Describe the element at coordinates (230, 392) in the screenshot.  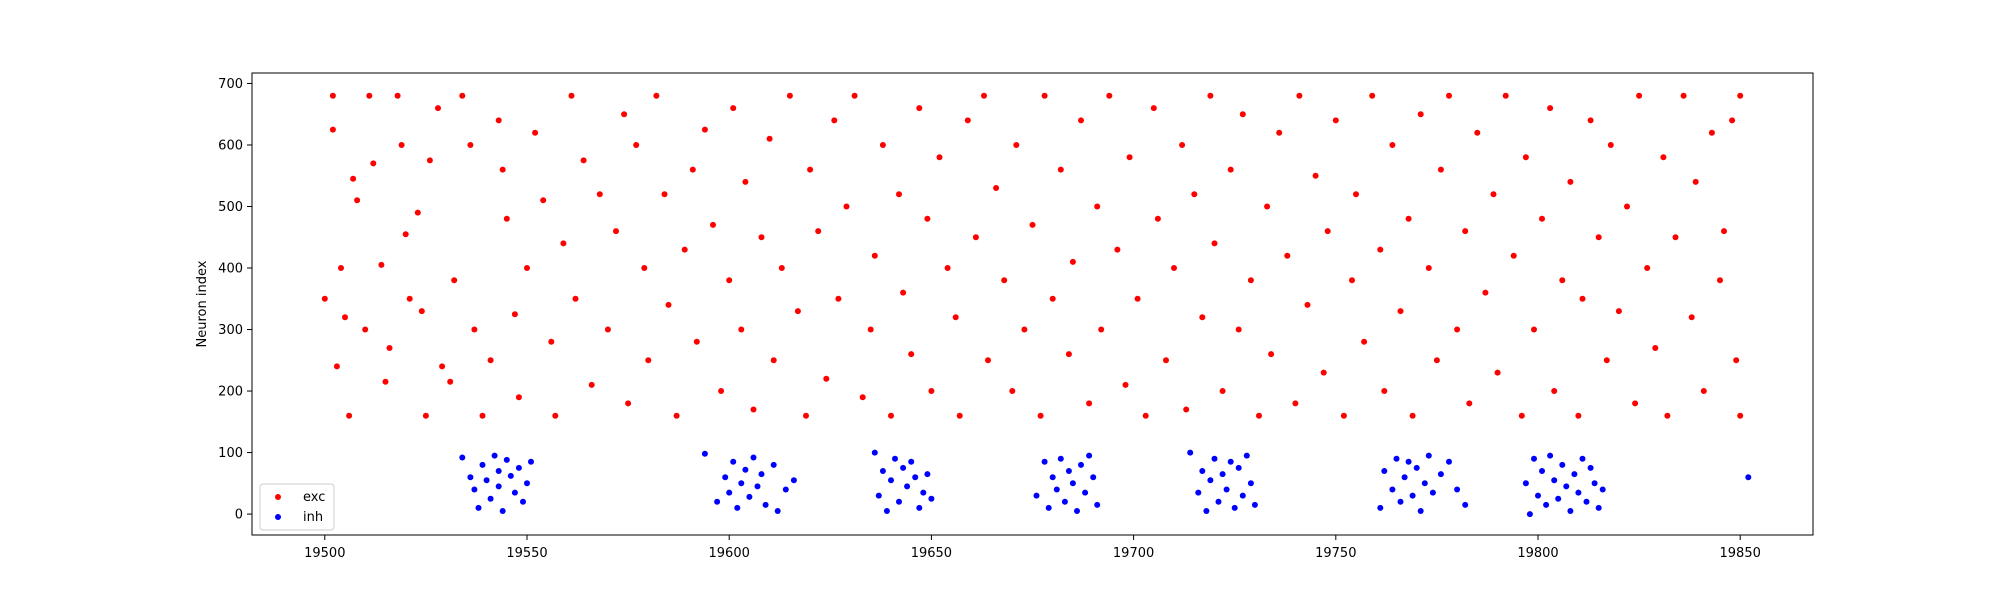
I see `y-tick-label: 200` at that location.